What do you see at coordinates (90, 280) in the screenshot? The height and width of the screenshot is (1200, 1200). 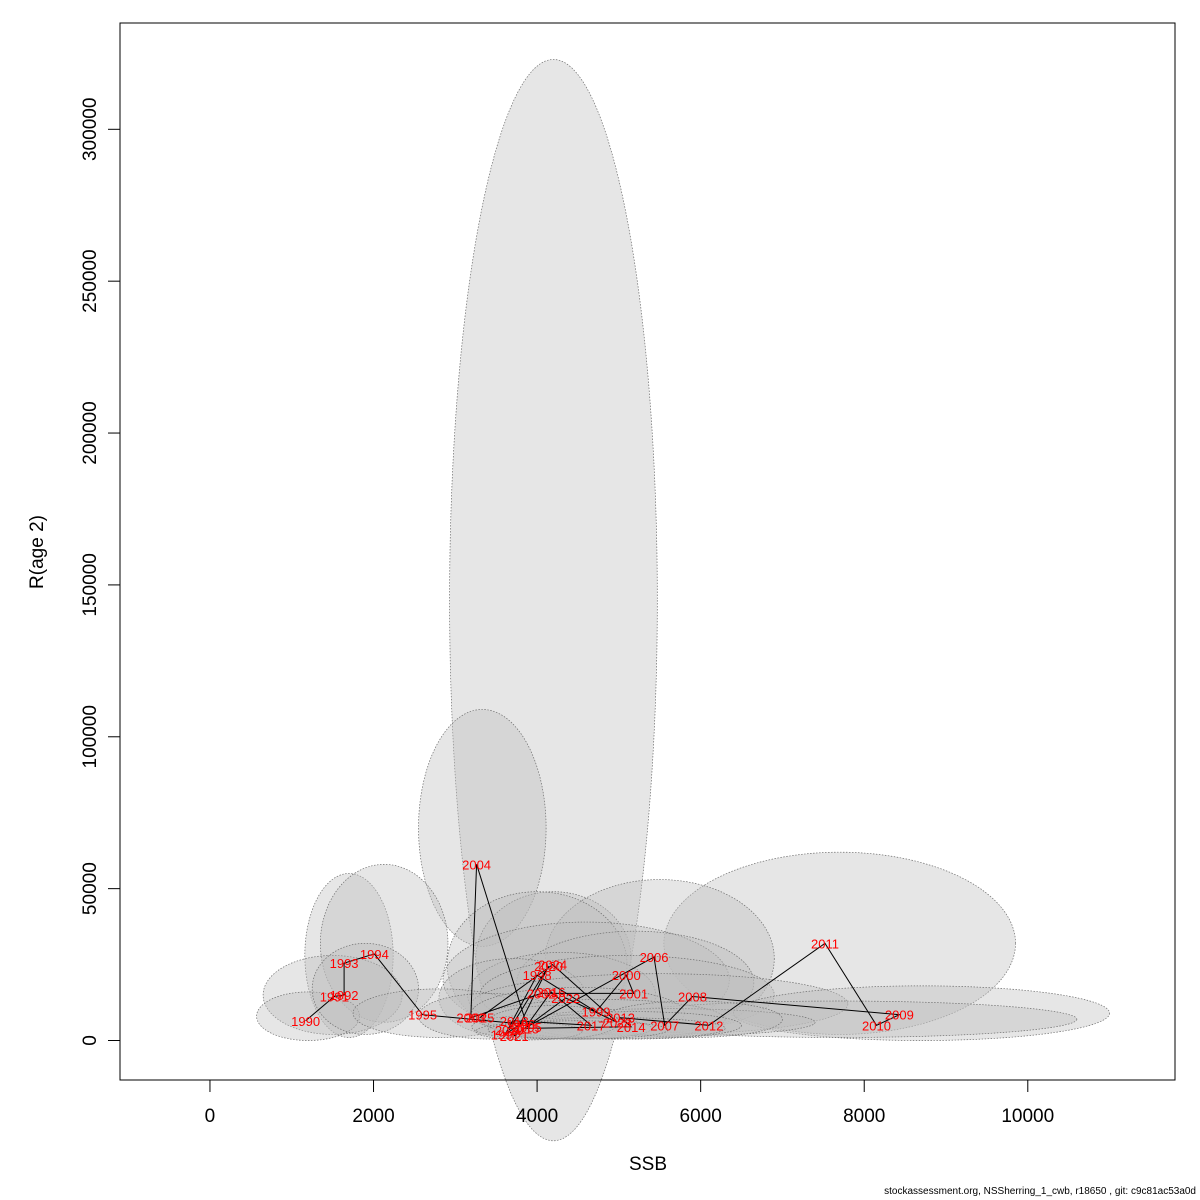 I see `y-tick-label-250000: 250000` at bounding box center [90, 280].